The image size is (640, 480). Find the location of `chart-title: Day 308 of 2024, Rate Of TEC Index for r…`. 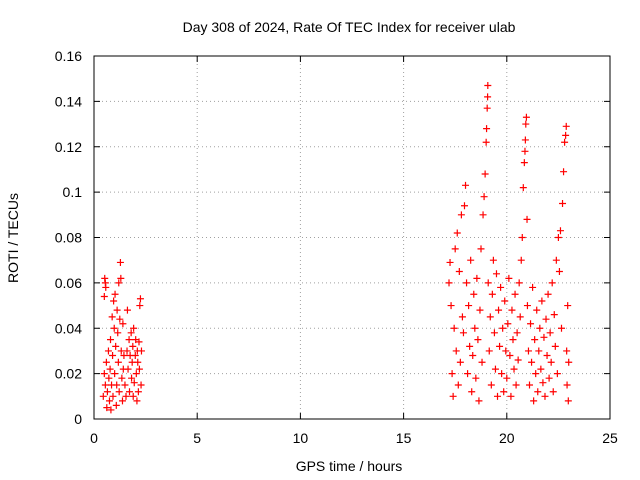

chart-title: Day 308 of 2024, Rate Of TEC Index for r… is located at coordinates (349, 27).